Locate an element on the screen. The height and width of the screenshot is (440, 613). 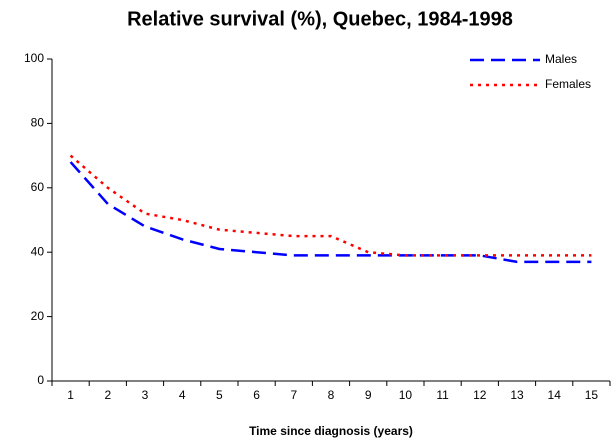
y-tick-label: 60 is located at coordinates (38, 187).